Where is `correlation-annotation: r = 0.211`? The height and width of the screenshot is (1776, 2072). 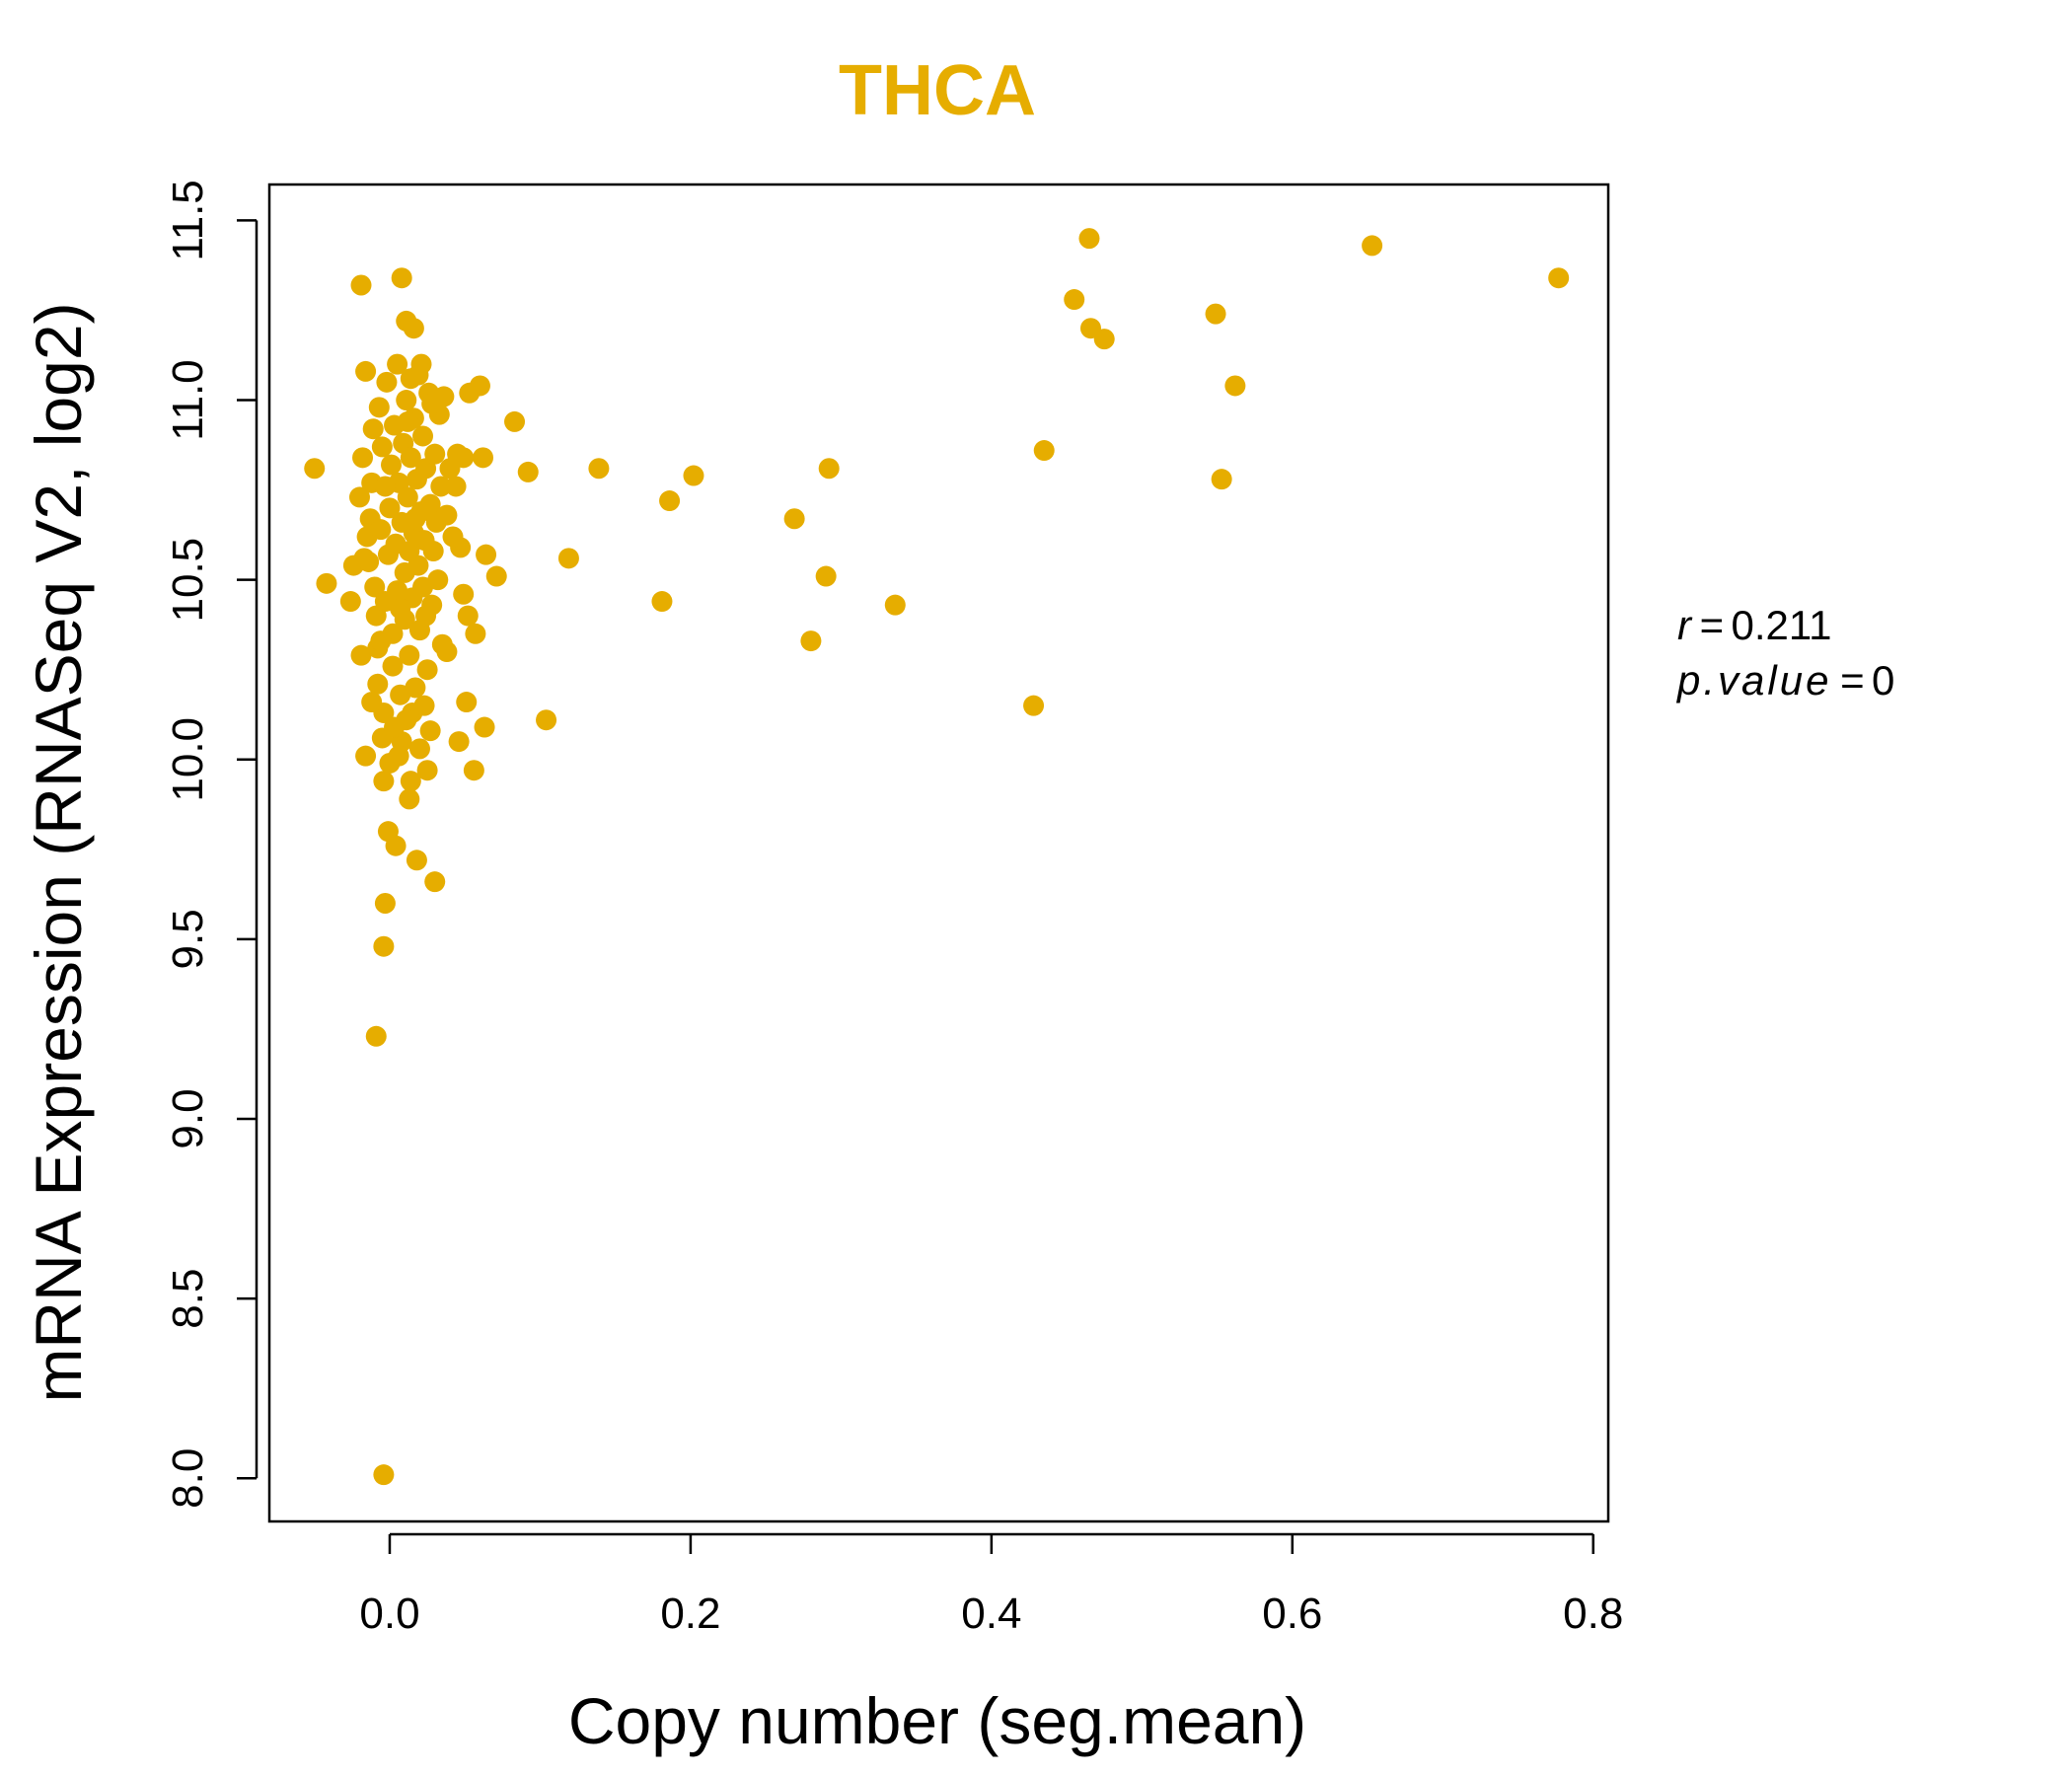
correlation-annotation: r = 0.211 is located at coordinates (1755, 625).